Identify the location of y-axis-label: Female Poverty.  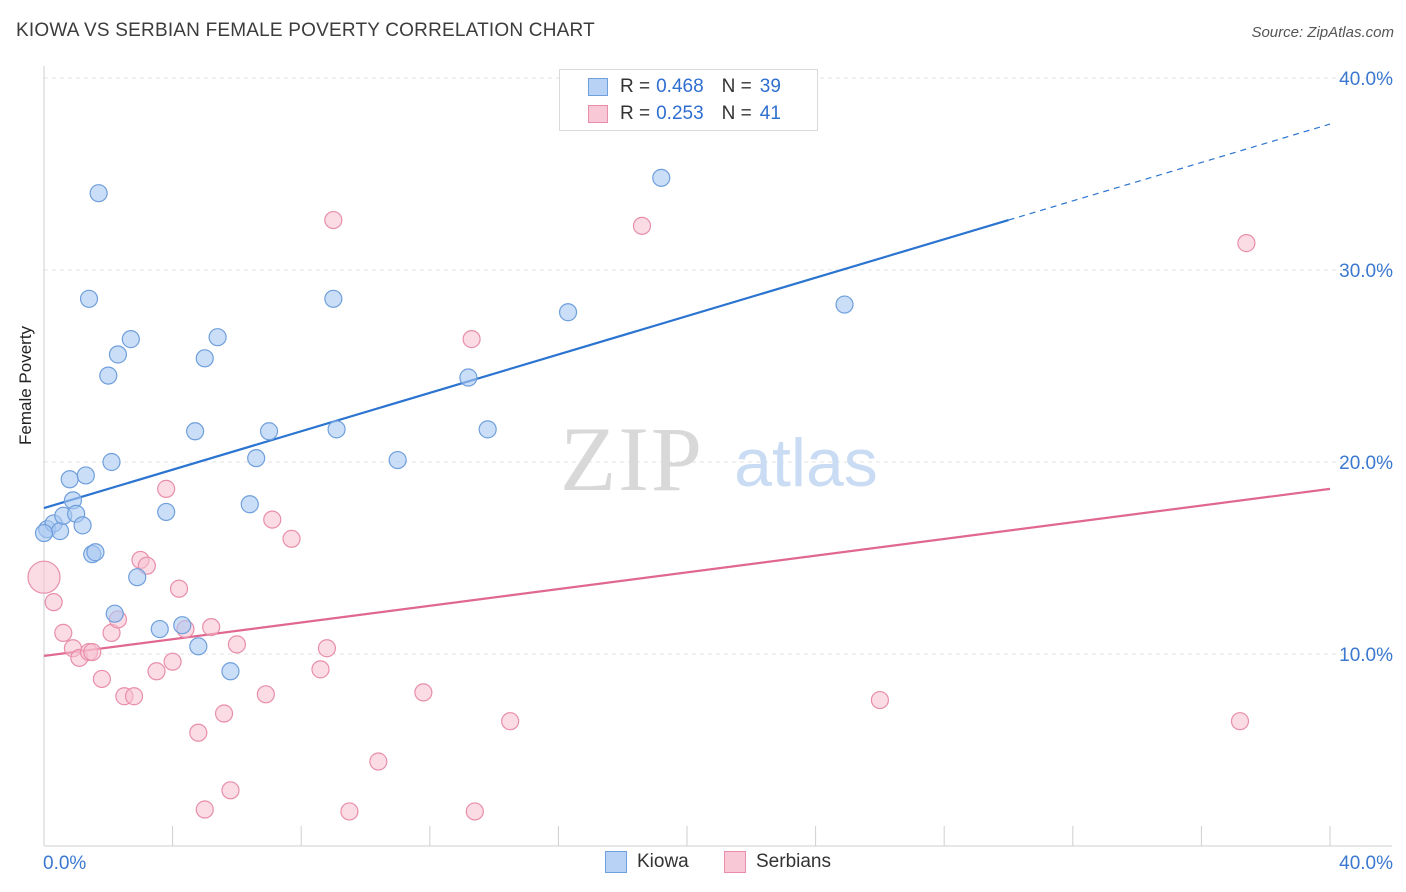
(25, 385).